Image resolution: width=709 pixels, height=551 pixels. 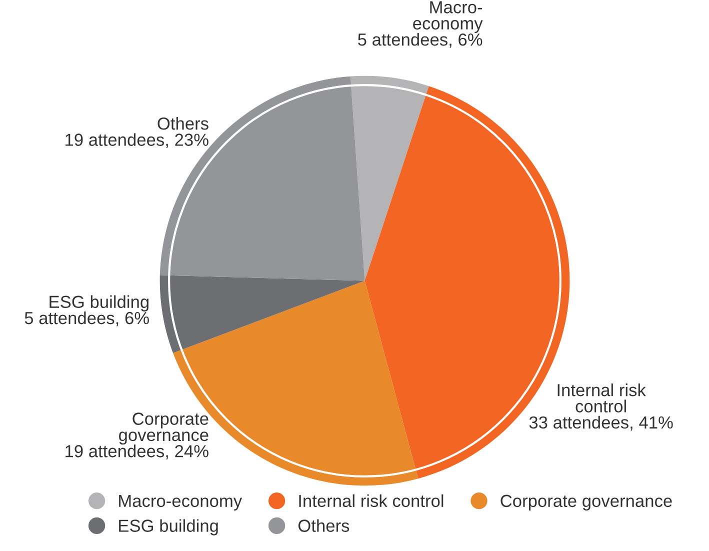 What do you see at coordinates (586, 502) in the screenshot?
I see `legend-label: Corporate governance` at bounding box center [586, 502].